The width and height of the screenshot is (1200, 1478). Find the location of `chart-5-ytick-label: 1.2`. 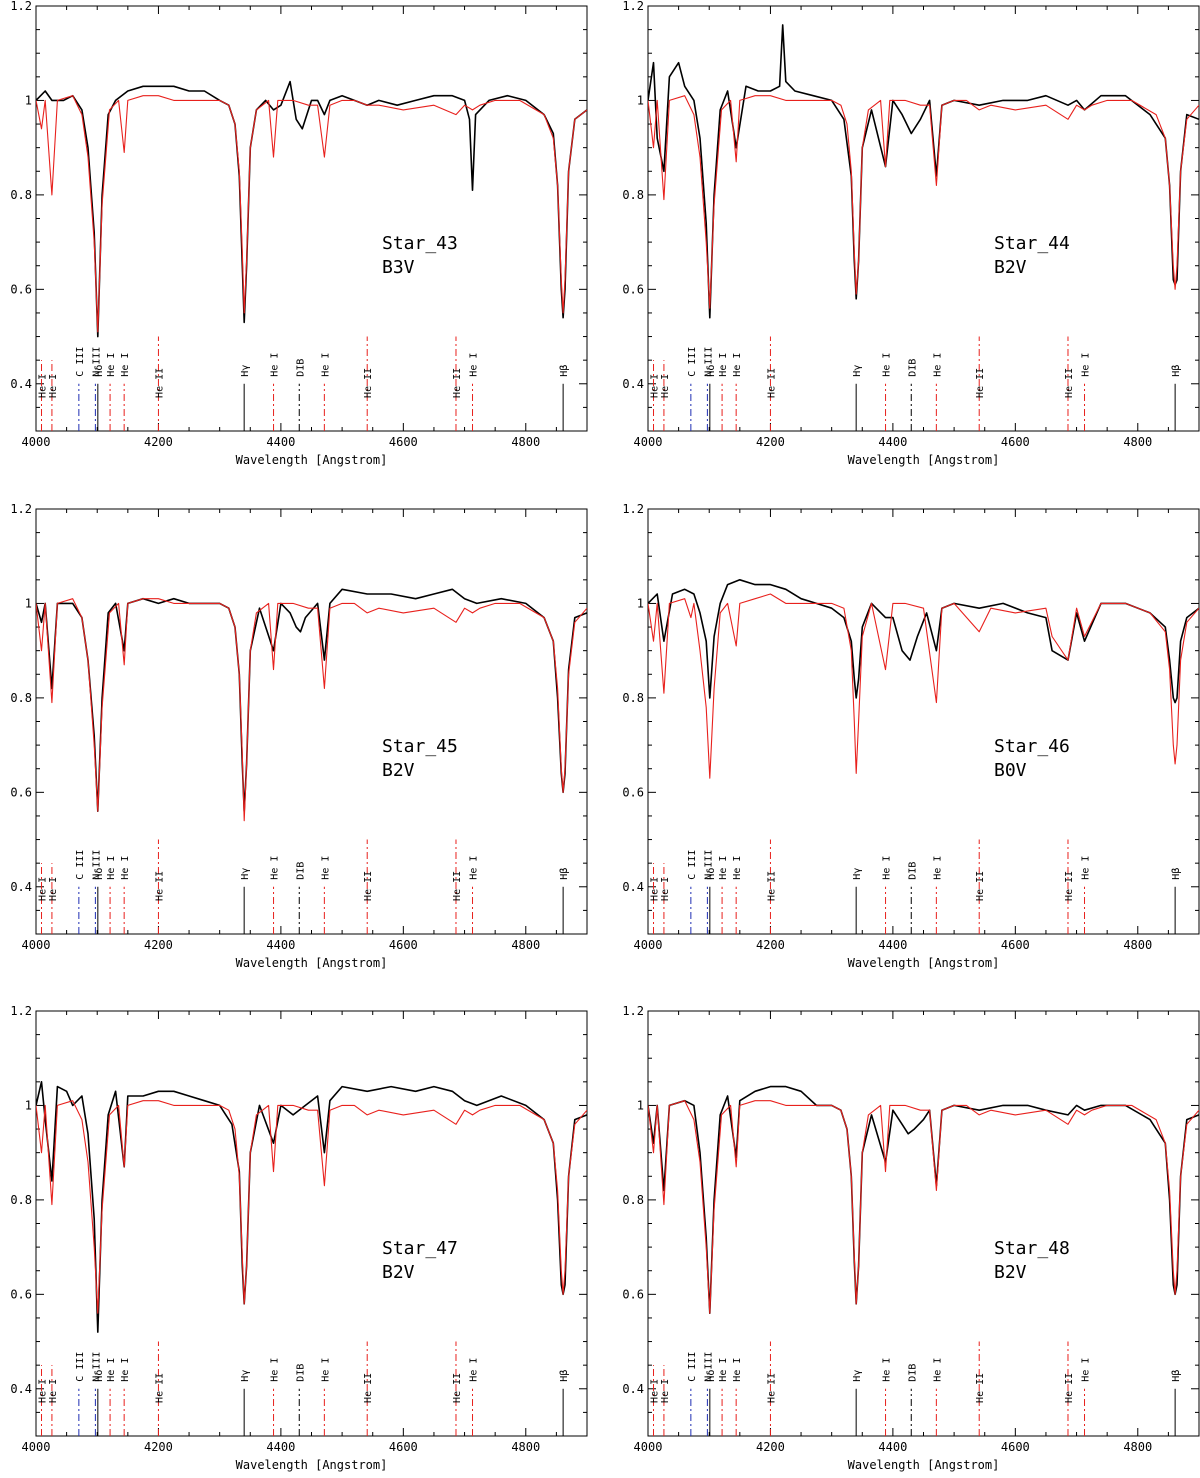

chart-5-ytick-label: 1.2 is located at coordinates (21, 1011).